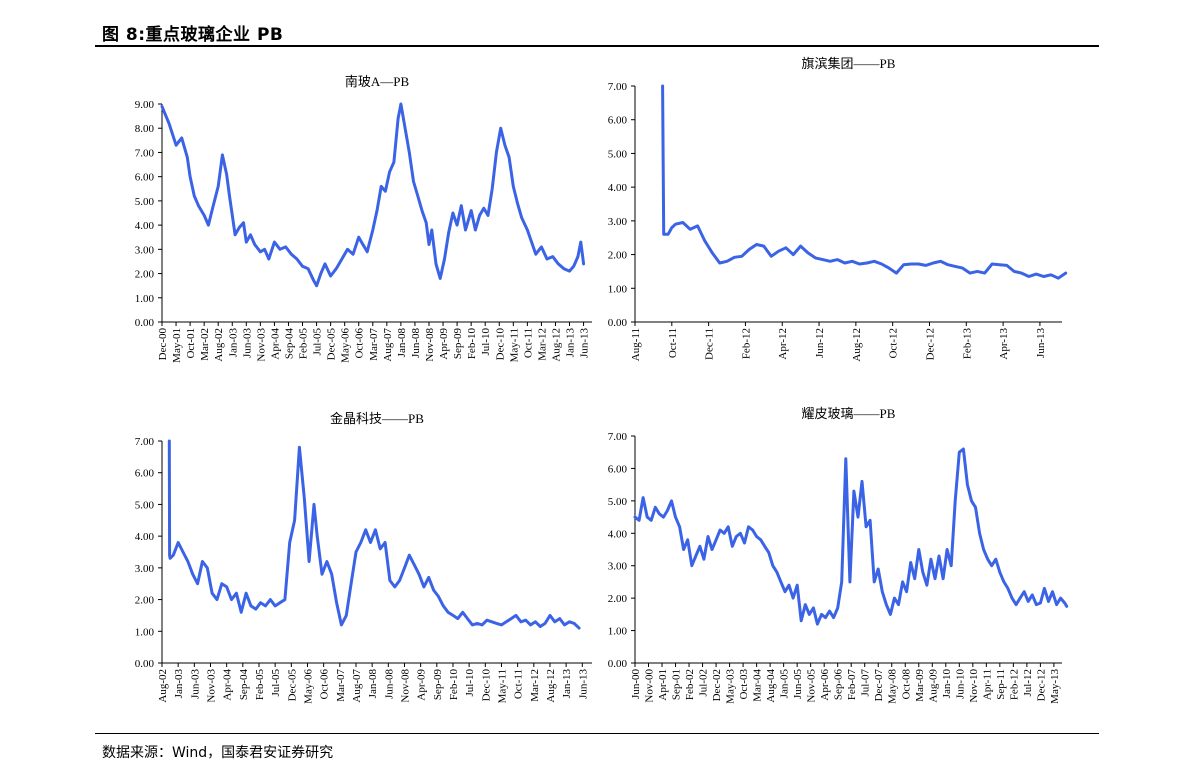  What do you see at coordinates (191, 343) in the screenshot?
I see `x-tick-label: Oct-01` at bounding box center [191, 343].